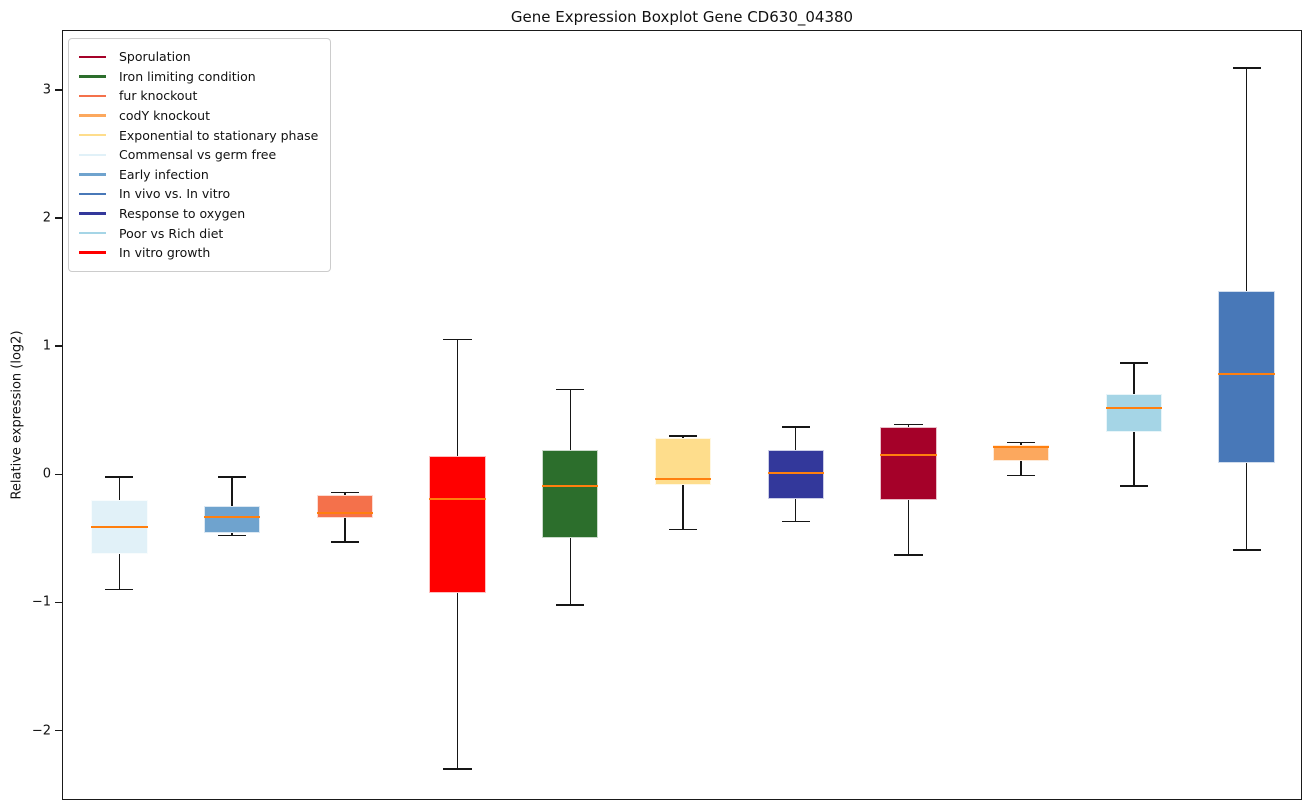 The height and width of the screenshot is (812, 1309). What do you see at coordinates (219, 135) in the screenshot?
I see `legend-label: Exponential to stationary phase` at bounding box center [219, 135].